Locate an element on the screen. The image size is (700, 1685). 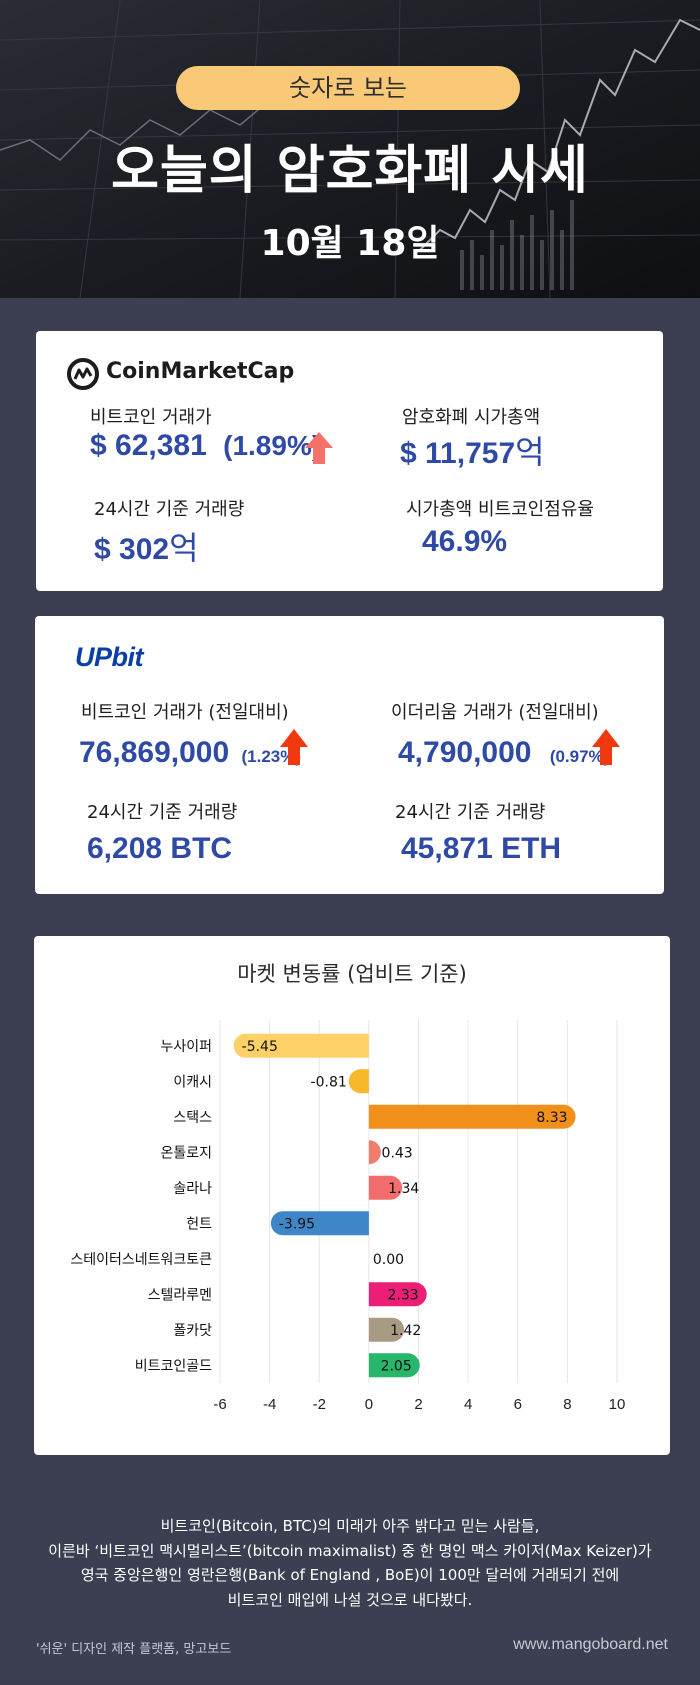
x-tick-label: 8 is located at coordinates (567, 1404).